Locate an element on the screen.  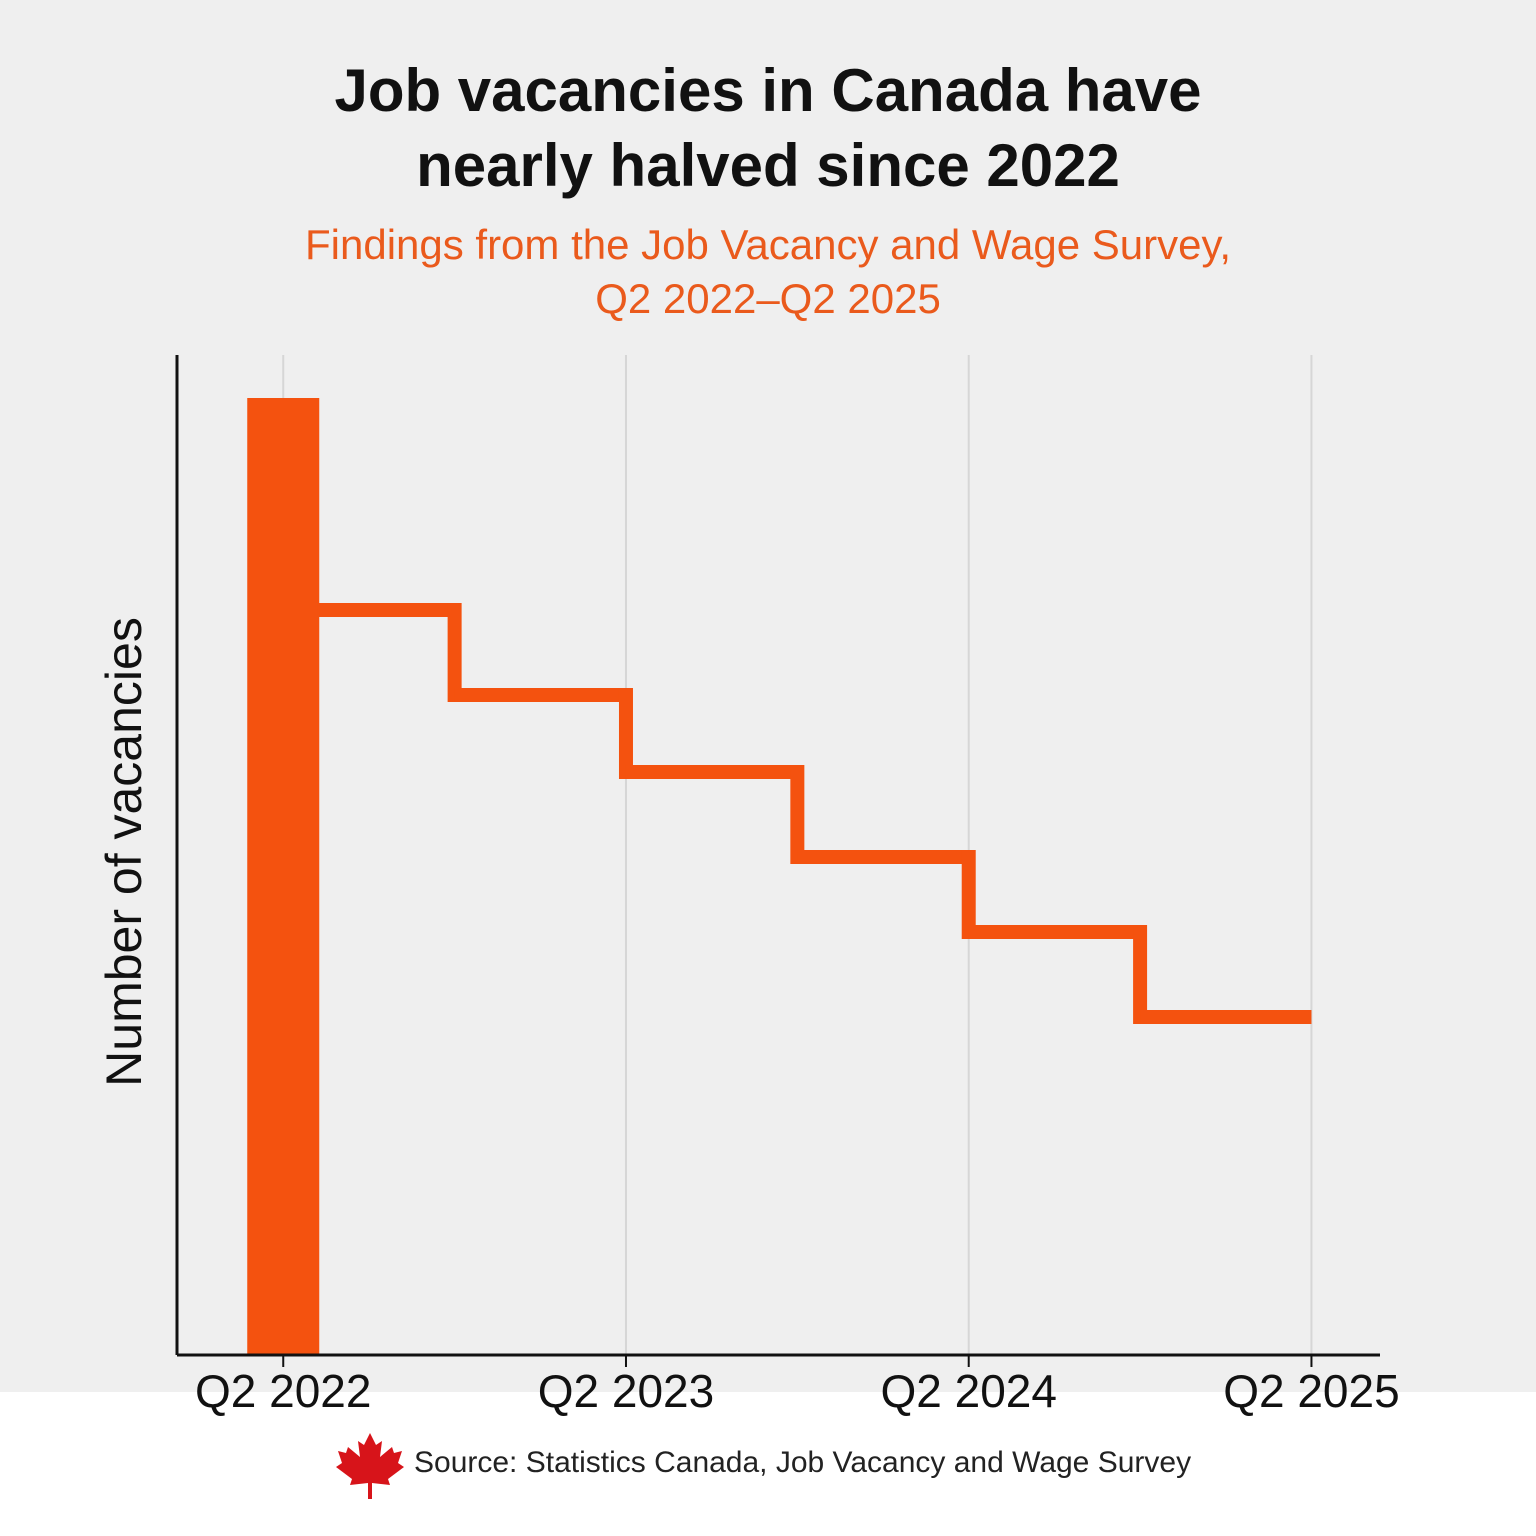
x-tick-label: Q2 2022 is located at coordinates (283, 1391).